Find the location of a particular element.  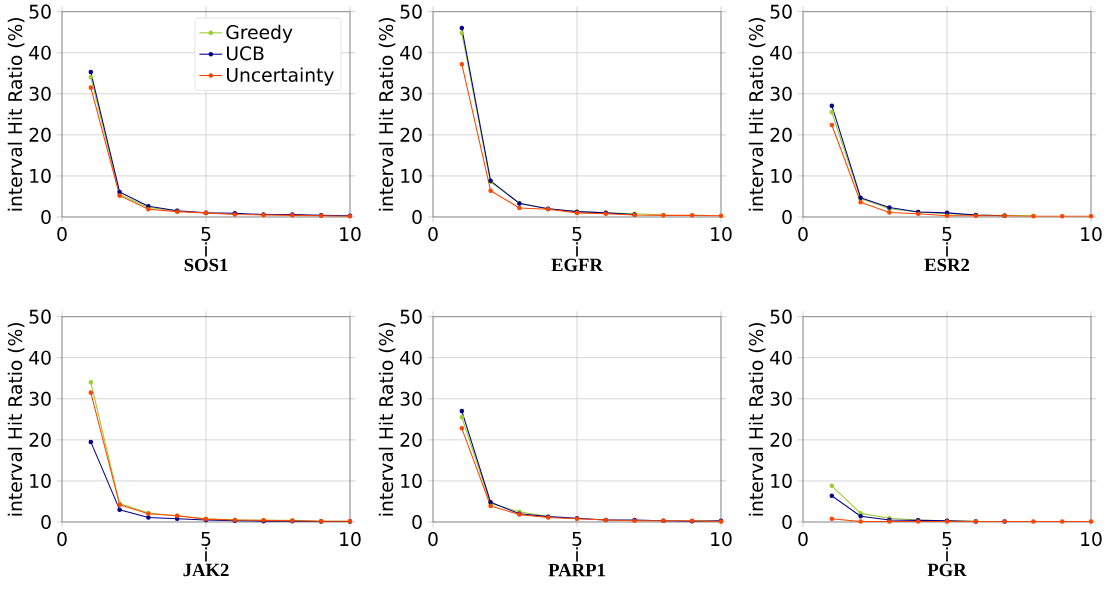

text: PGR is located at coordinates (947, 570).